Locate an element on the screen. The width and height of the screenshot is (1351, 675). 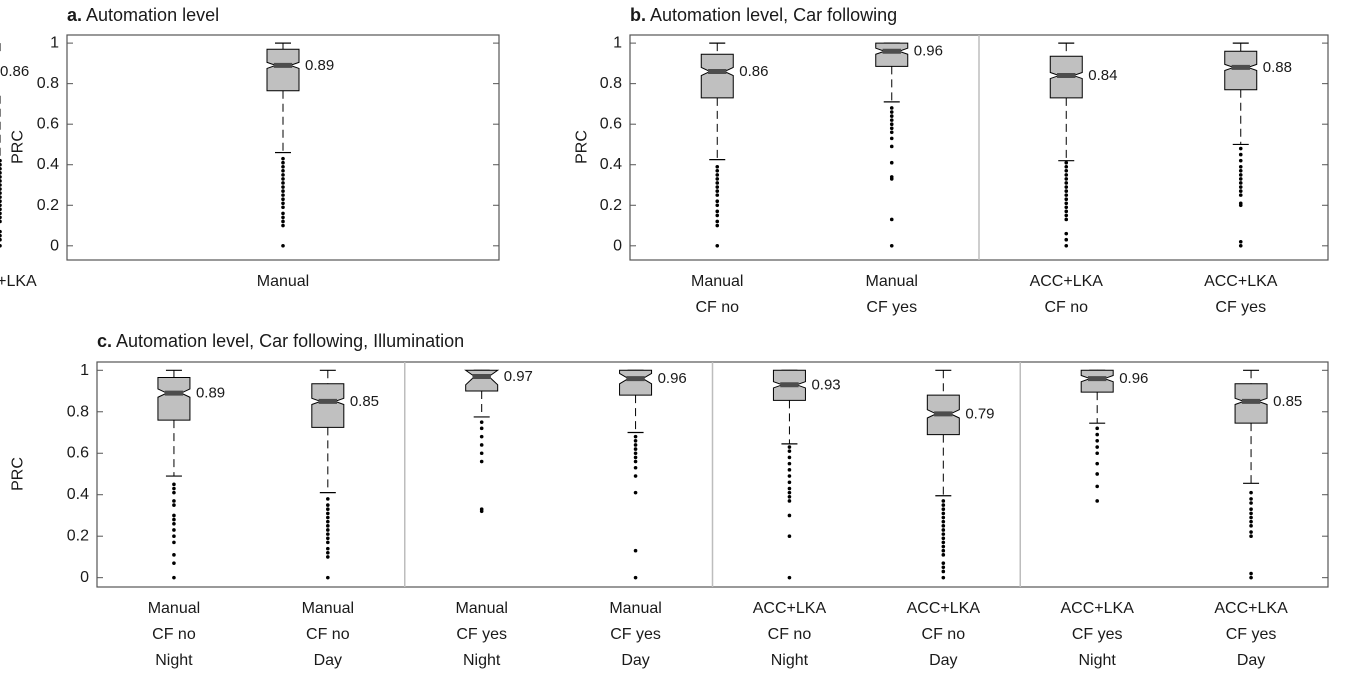
category-label: CF no is located at coordinates (717, 307).